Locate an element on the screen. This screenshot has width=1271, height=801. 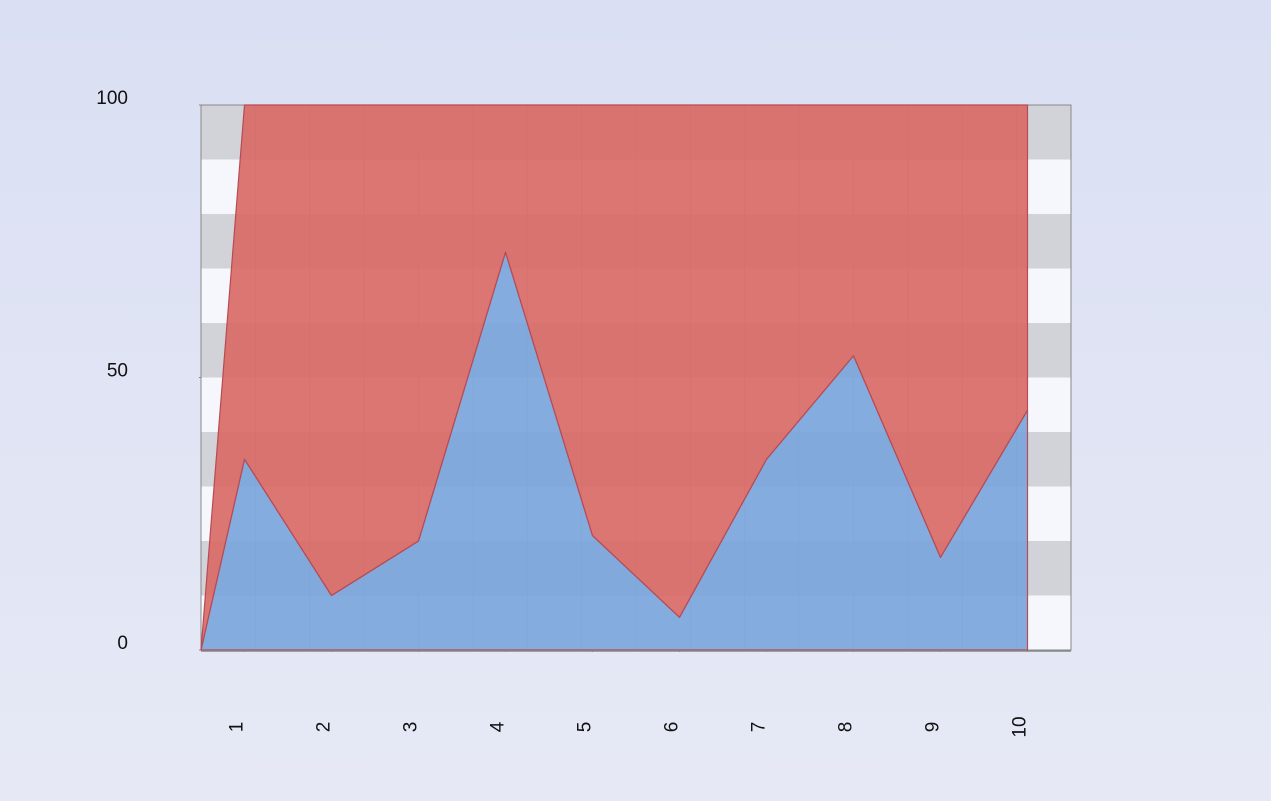
y-tick-label: 50 is located at coordinates (117, 371).